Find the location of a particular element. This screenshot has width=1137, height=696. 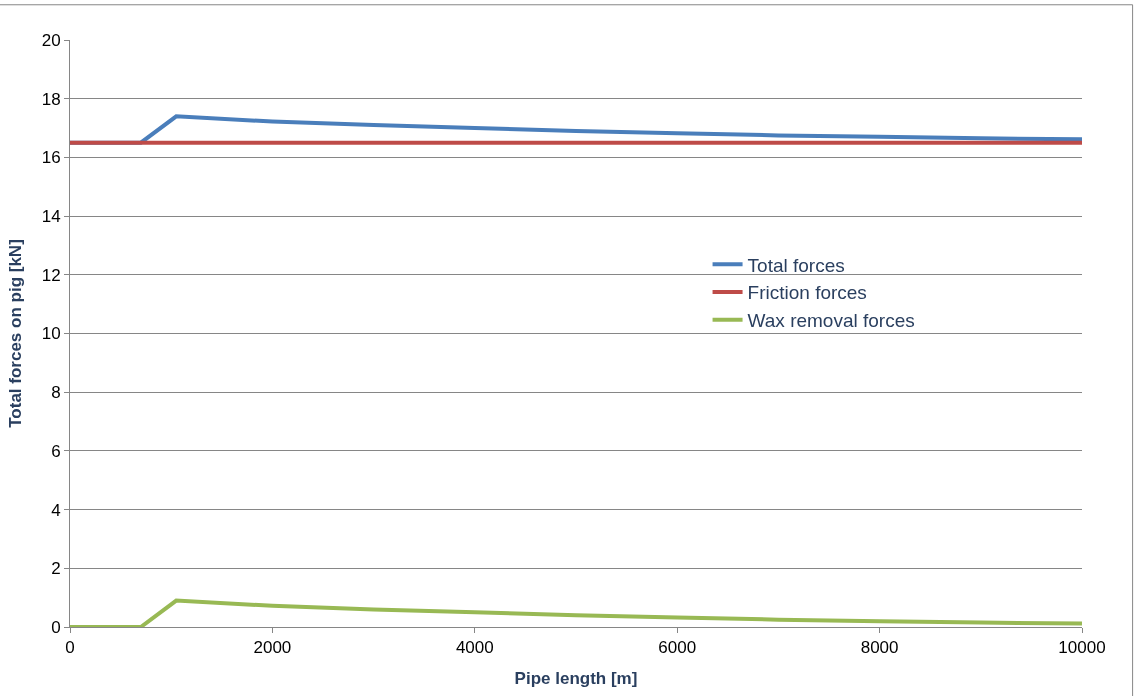

x-tick-label: 2000 is located at coordinates (272, 648).